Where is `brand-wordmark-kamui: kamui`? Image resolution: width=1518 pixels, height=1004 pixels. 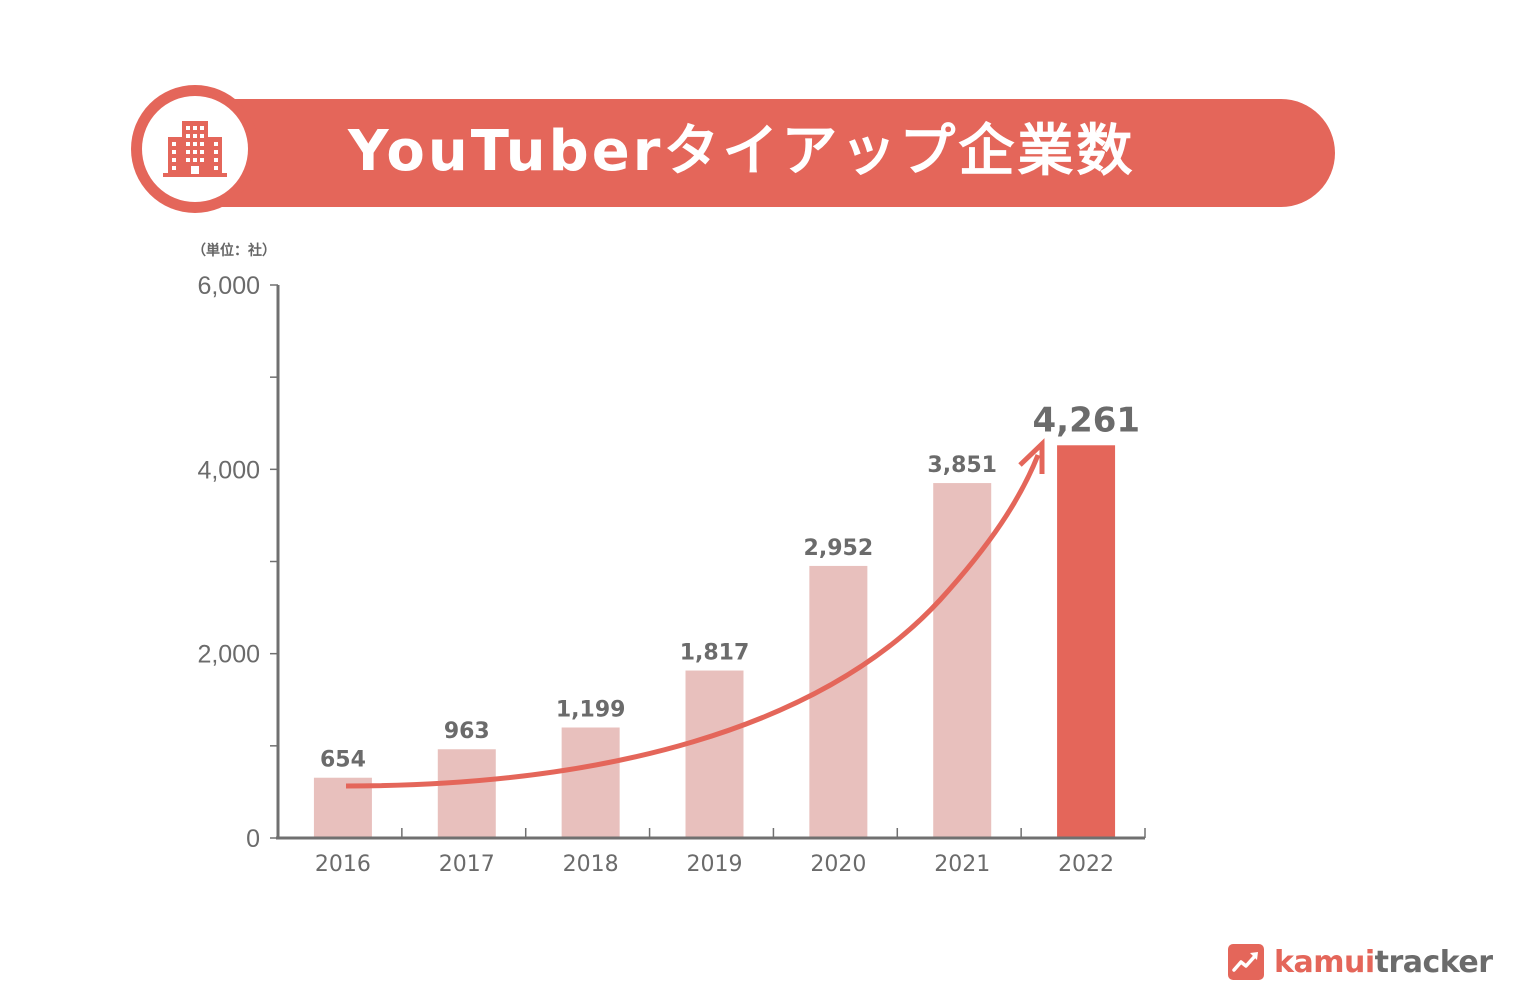 brand-wordmark-kamui: kamui is located at coordinates (1324, 962).